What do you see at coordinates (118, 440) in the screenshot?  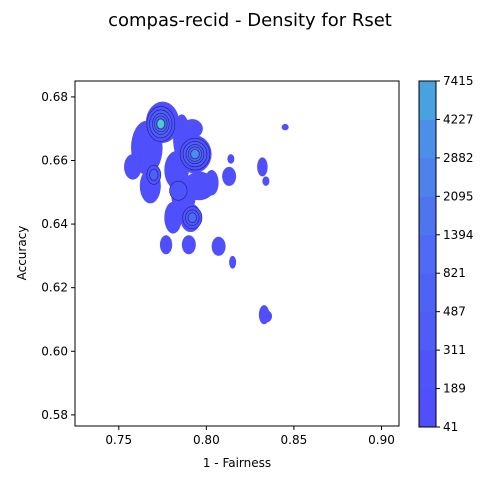 I see `x-tick-label: 0.75` at bounding box center [118, 440].